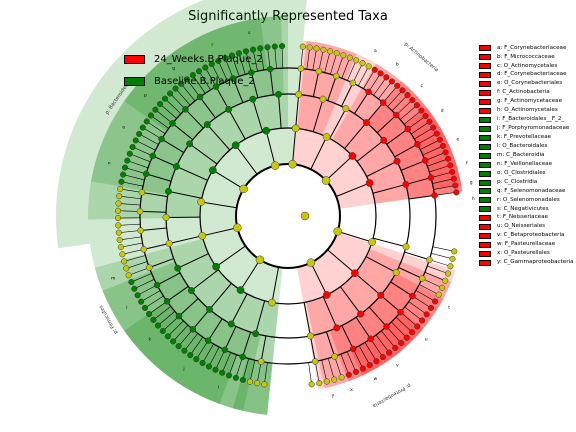 Image resolution: width=576 pixels, height=432 pixels. What do you see at coordinates (375, 379) in the screenshot?
I see `clade-letter-label: w` at bounding box center [375, 379].